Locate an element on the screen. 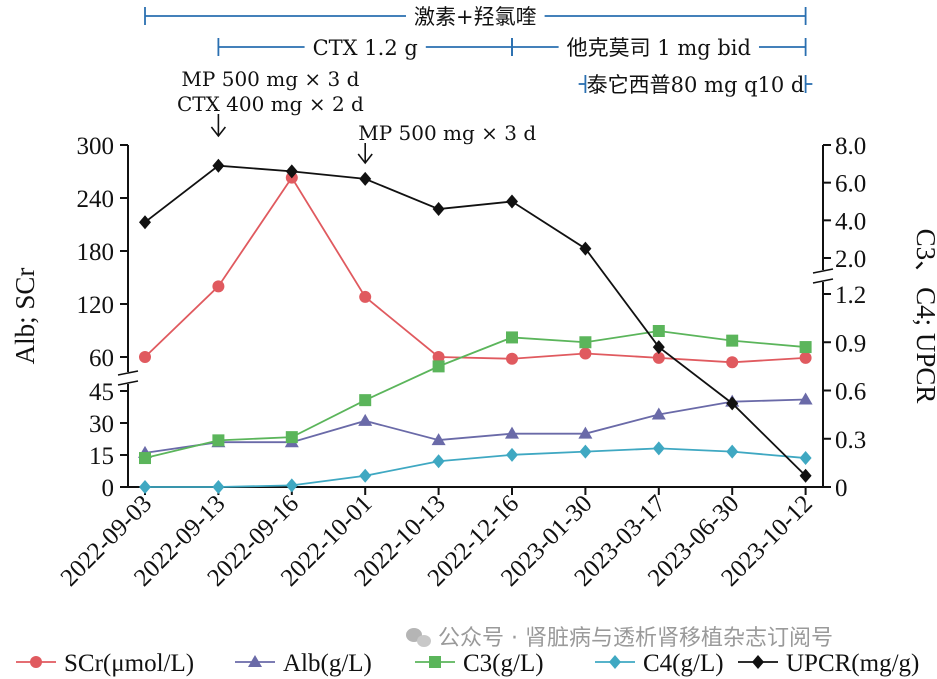 Image resolution: width=937 pixels, height=679 pixels. left-tick-label: 300 is located at coordinates (96, 146).